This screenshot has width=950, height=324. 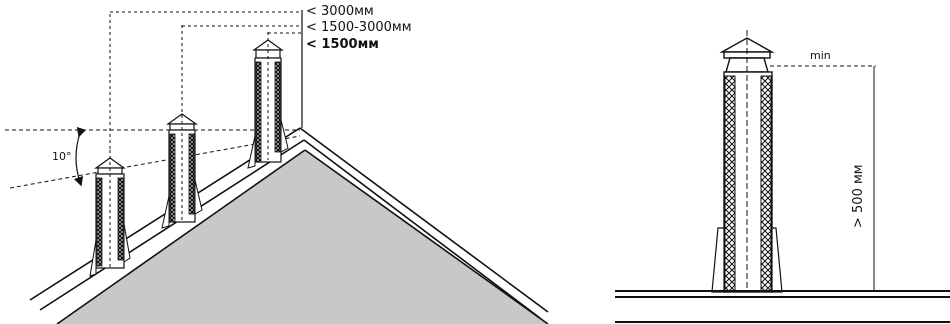 I want to click on chimney-medium, so click(x=182, y=127).